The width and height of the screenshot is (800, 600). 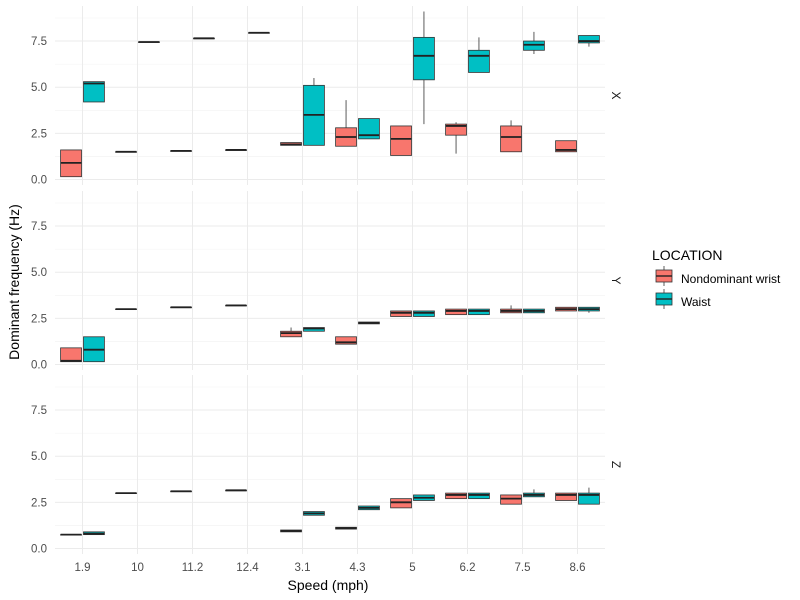 I want to click on y-axis-title: Dominant frequency (Hz), so click(x=14, y=282).